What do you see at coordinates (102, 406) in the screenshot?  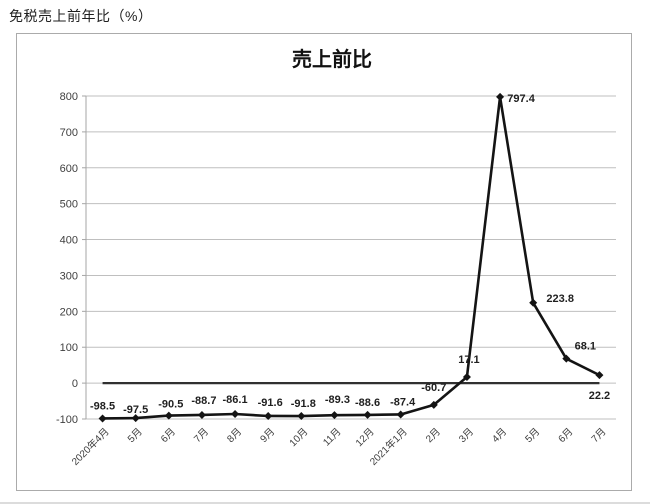 I see `data-label: -98.5` at bounding box center [102, 406].